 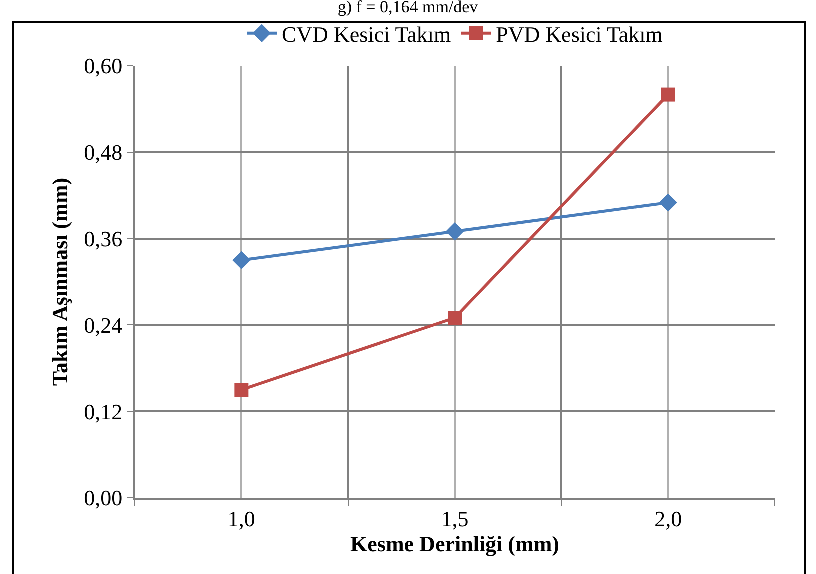 What do you see at coordinates (455, 519) in the screenshot?
I see `x-tick-label: 1,5` at bounding box center [455, 519].